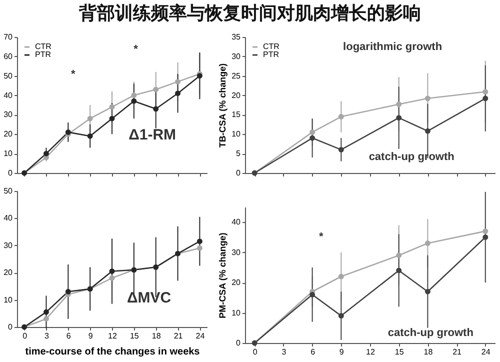  Describe the element at coordinates (112, 352) in the screenshot. I see `x-axis-title: time-course of the changes in weeks` at that location.